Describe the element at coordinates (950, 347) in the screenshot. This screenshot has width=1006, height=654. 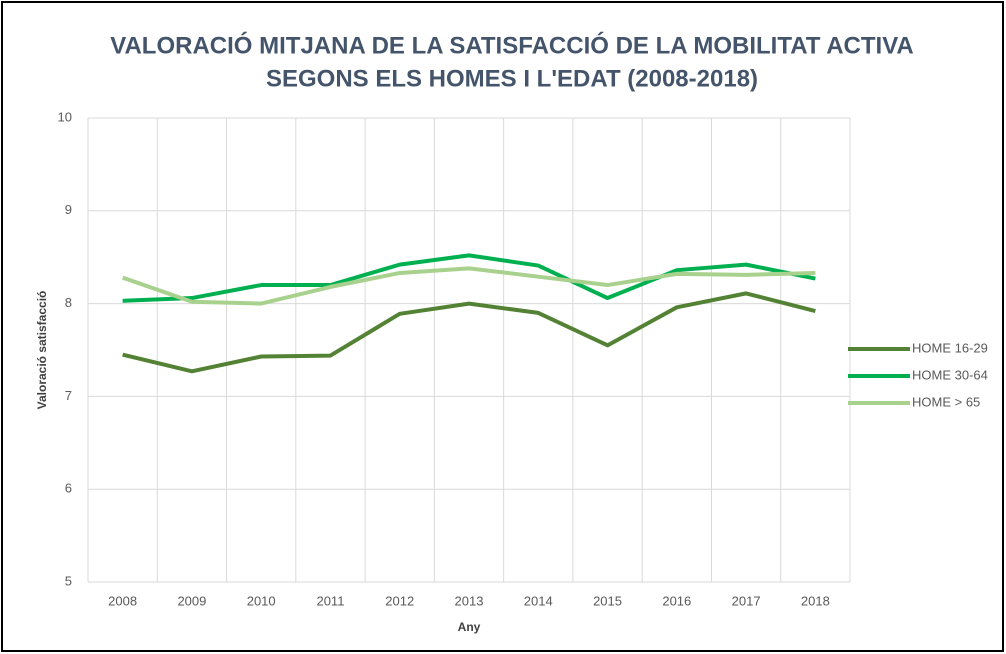
I see `legend-label: HOME 16-29` at that location.